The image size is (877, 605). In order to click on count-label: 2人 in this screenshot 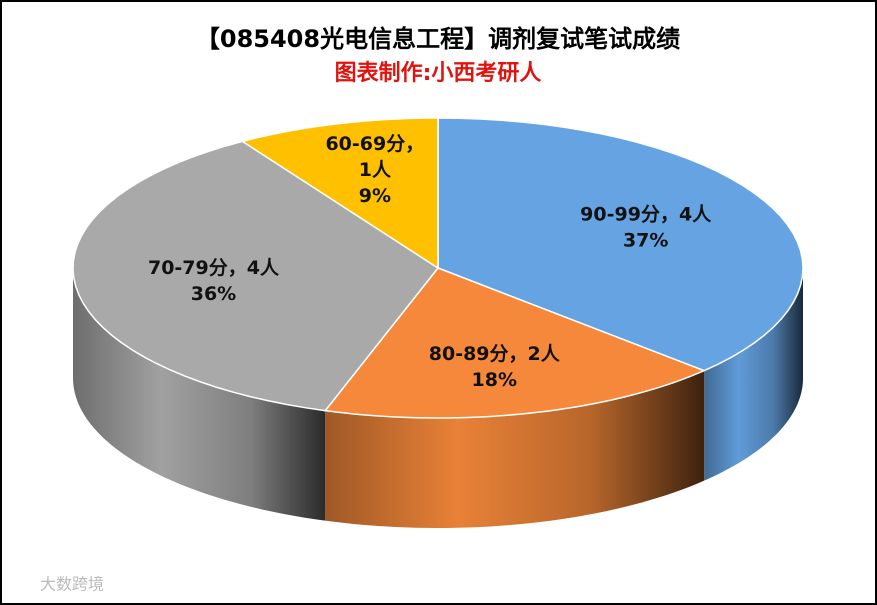, I will do `click(544, 353)`.